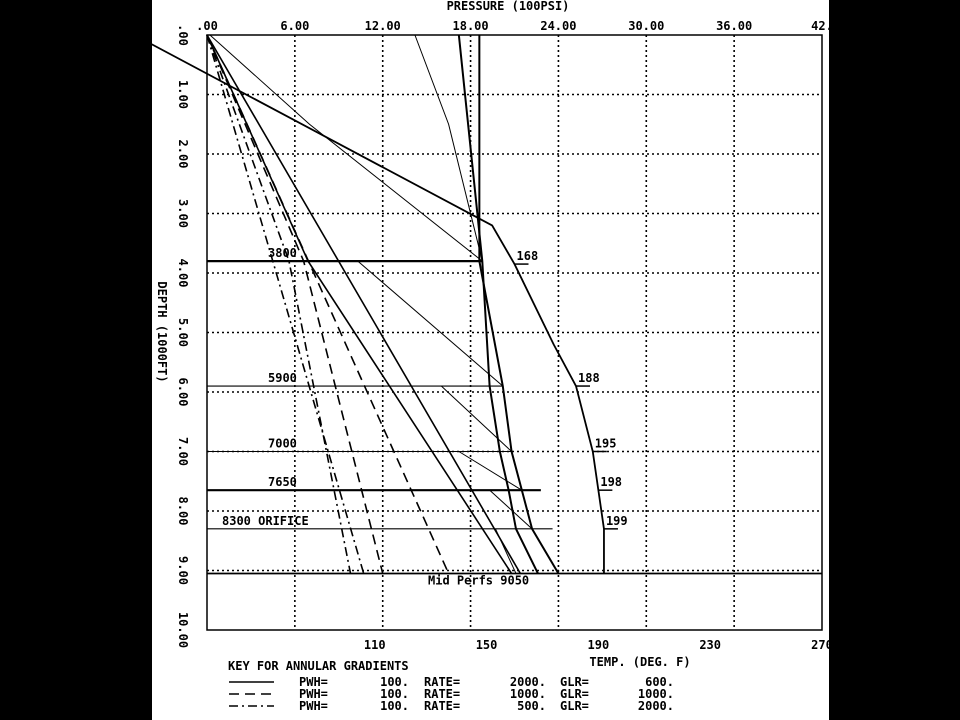 The width and height of the screenshot is (960, 720). Describe the element at coordinates (183, 35) in the screenshot. I see `left-tick-label: .00` at that location.